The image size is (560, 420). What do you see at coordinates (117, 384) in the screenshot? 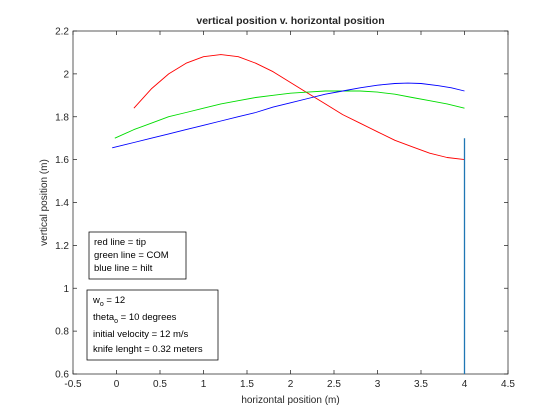
I see `x-tick-label: 0` at bounding box center [117, 384].